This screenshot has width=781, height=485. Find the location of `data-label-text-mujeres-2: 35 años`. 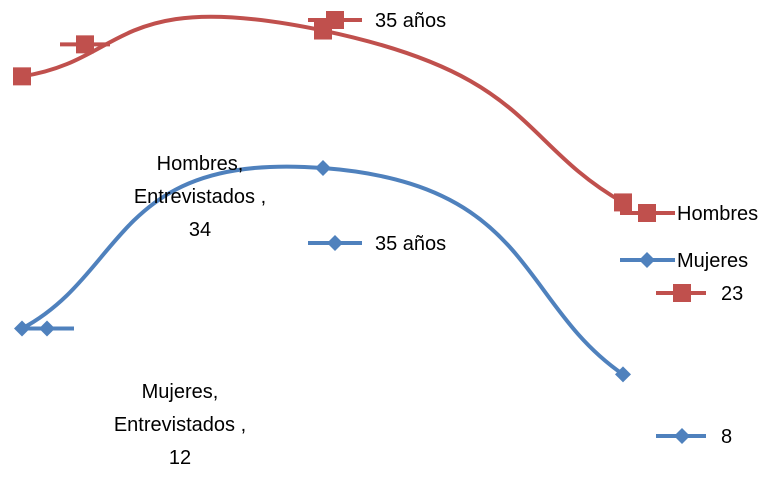

data-label-text-mujeres-2: 35 años is located at coordinates (410, 244).